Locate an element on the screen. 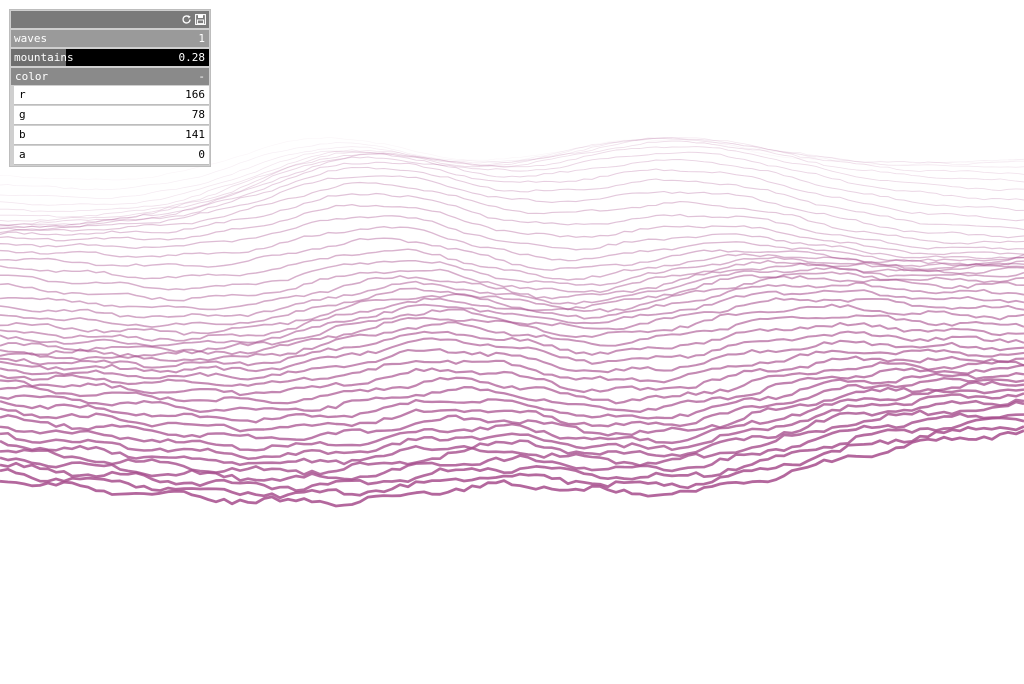  mountains-slider-fill is located at coordinates (39, 57).